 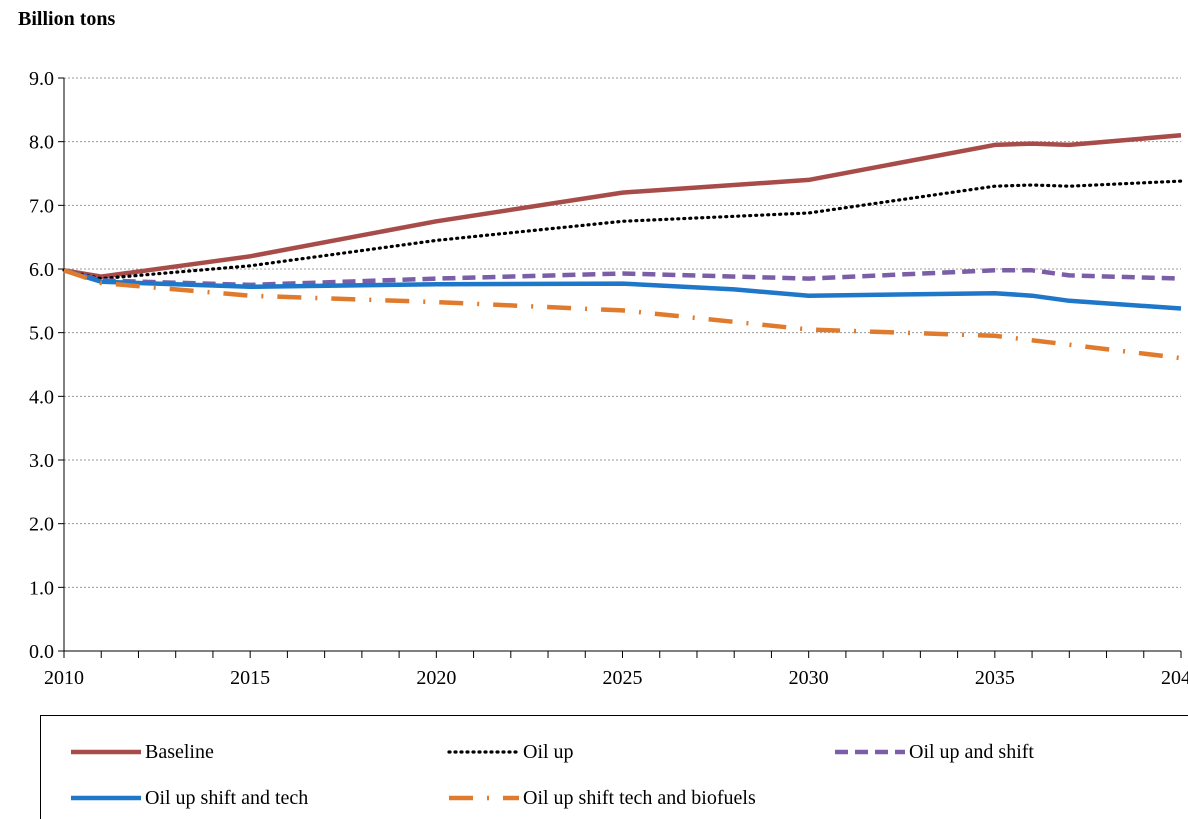 What do you see at coordinates (41, 334) in the screenshot?
I see `y-tick-label: 5.0` at bounding box center [41, 334].